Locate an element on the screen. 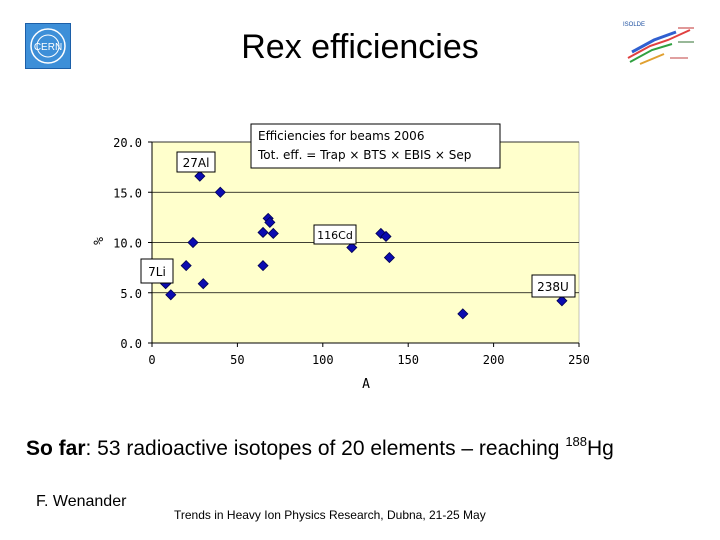 The height and width of the screenshot is (540, 720). x-tick-label-0: 0 is located at coordinates (151, 360).